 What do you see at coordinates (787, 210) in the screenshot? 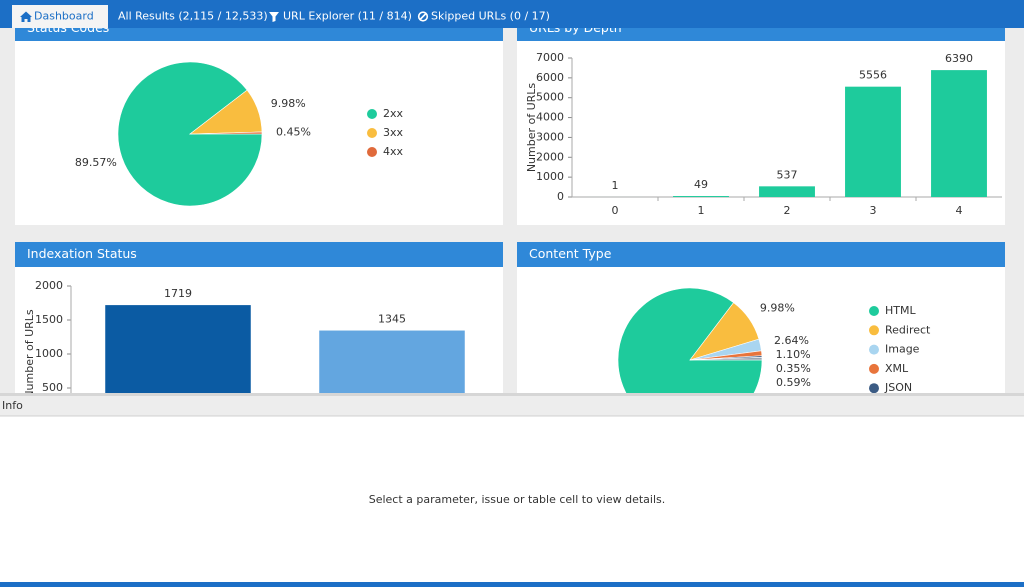
I see `x-tick-label: 2` at bounding box center [787, 210].